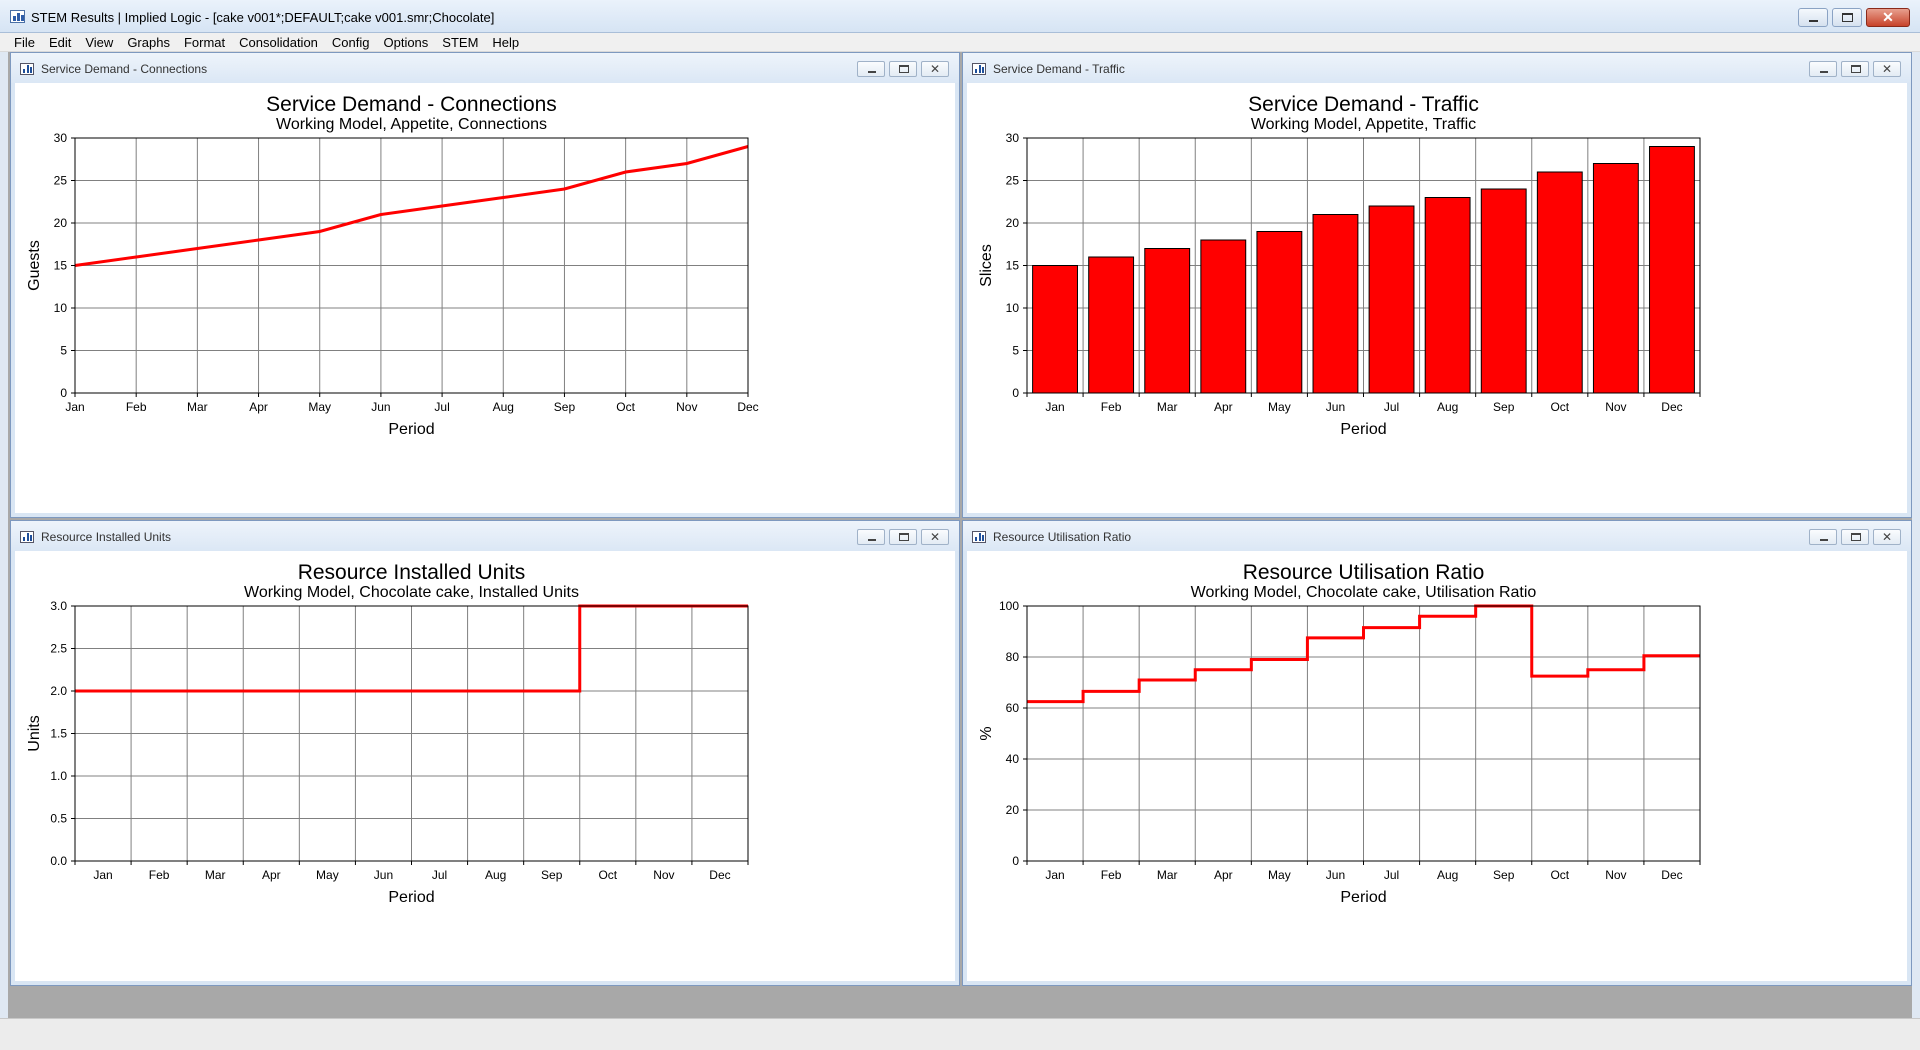 The image size is (1920, 1050). I want to click on menu-consolidation: Consolidation, so click(278, 42).